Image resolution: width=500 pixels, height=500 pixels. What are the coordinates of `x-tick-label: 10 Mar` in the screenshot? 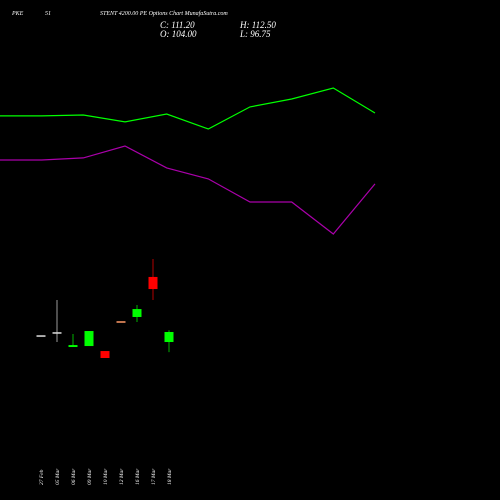 It's located at (106, 476).